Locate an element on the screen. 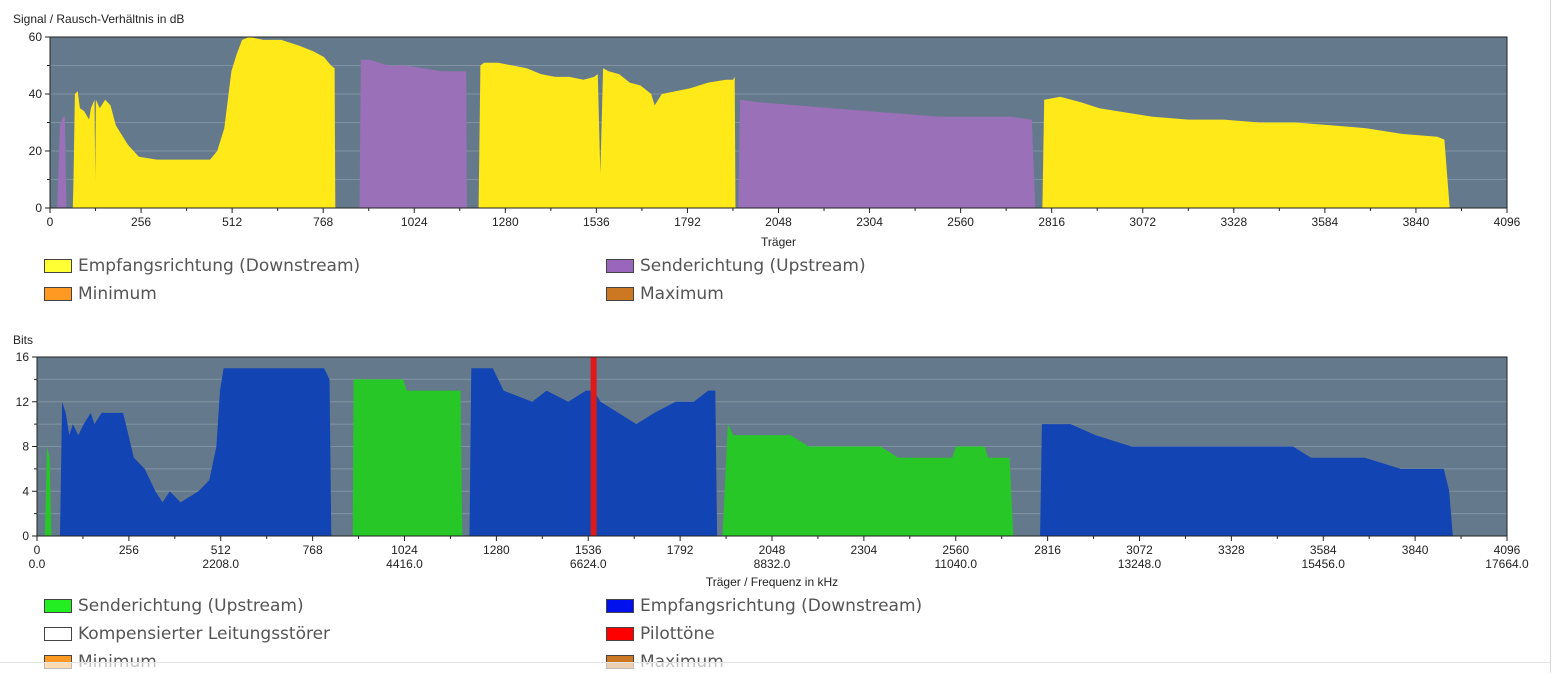 Image resolution: width=1560 pixels, height=674 pixels. y-tick-label: 40 is located at coordinates (36, 94).